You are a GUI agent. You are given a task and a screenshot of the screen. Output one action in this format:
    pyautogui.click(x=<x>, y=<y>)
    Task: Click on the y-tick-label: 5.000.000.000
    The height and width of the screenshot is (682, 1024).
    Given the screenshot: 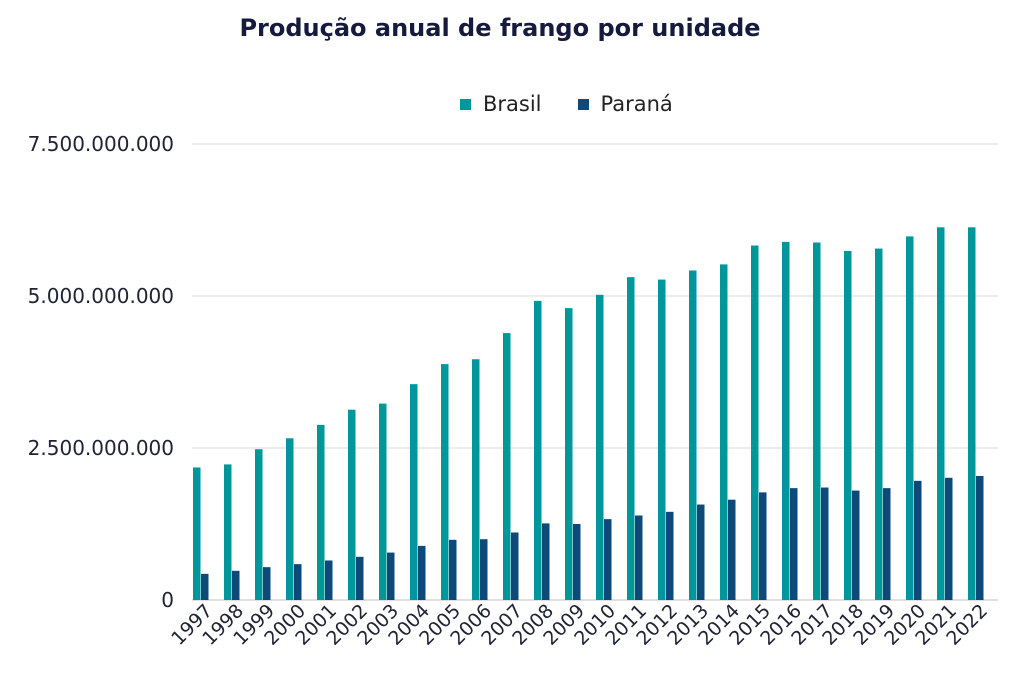 What is the action you would take?
    pyautogui.click(x=101, y=296)
    